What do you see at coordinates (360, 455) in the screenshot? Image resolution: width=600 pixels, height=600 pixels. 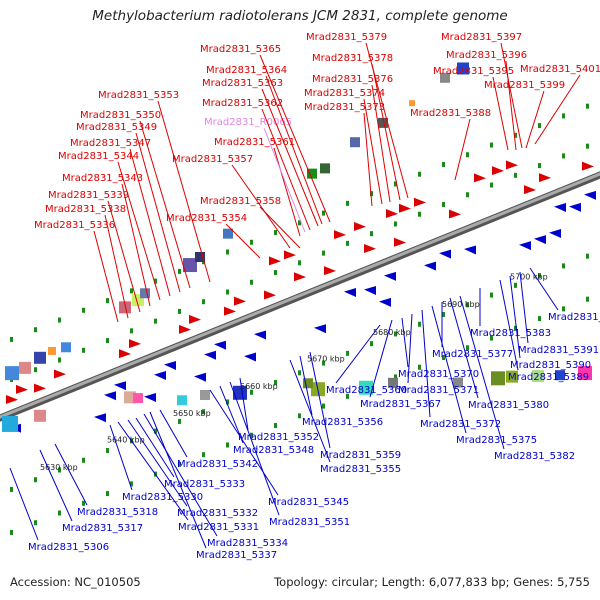 I see `gene-label: Mrad2831_5359` at bounding box center [360, 455].